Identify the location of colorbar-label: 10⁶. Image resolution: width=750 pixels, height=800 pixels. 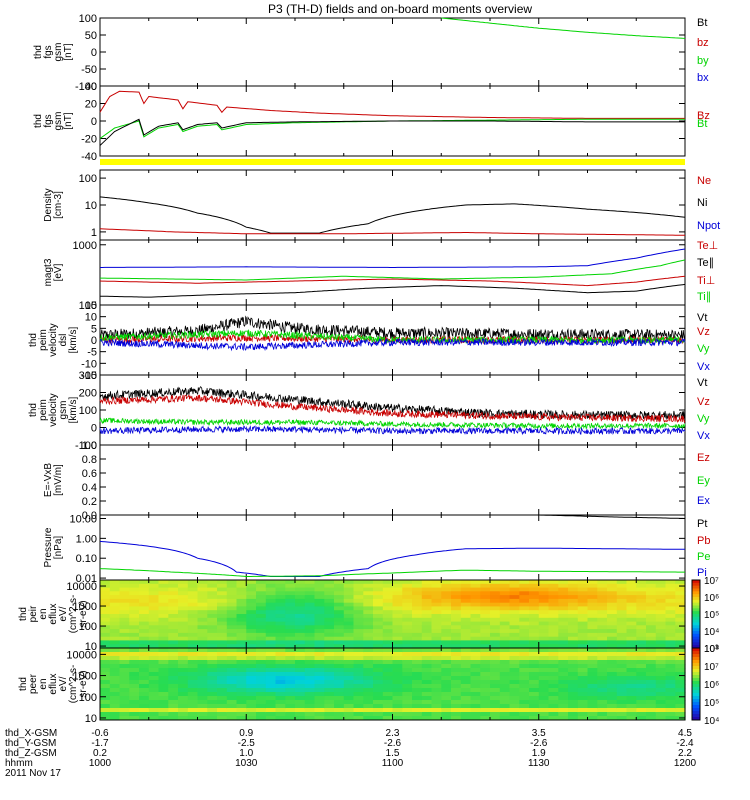
(711, 685).